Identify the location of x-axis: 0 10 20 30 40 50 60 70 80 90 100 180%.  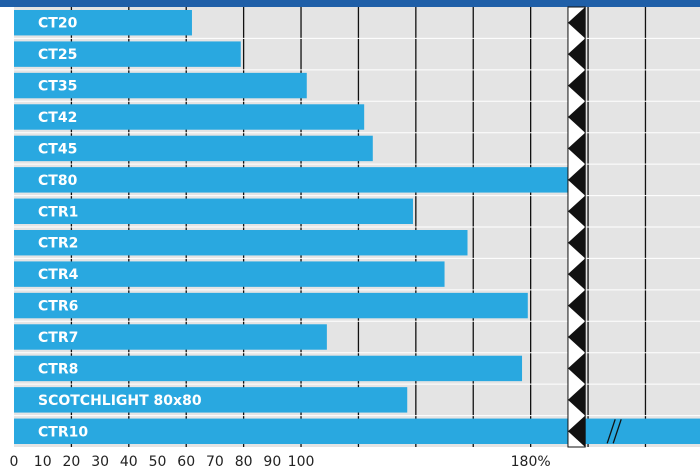
(280, 462).